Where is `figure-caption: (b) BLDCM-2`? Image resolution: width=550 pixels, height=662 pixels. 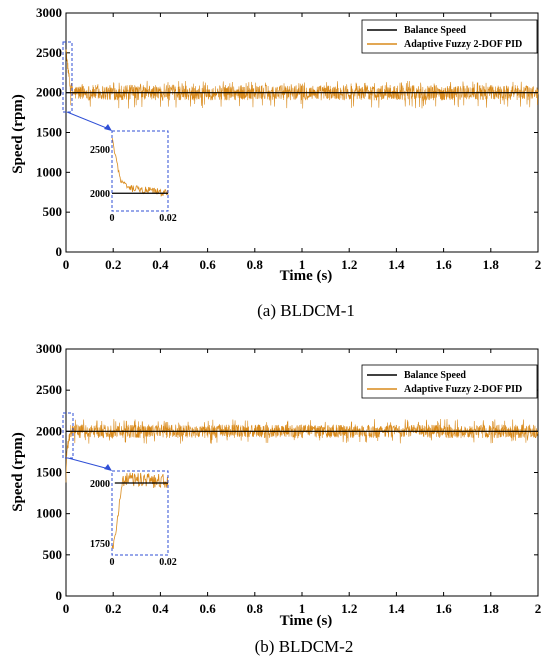
figure-caption: (b) BLDCM-2 is located at coordinates (304, 646).